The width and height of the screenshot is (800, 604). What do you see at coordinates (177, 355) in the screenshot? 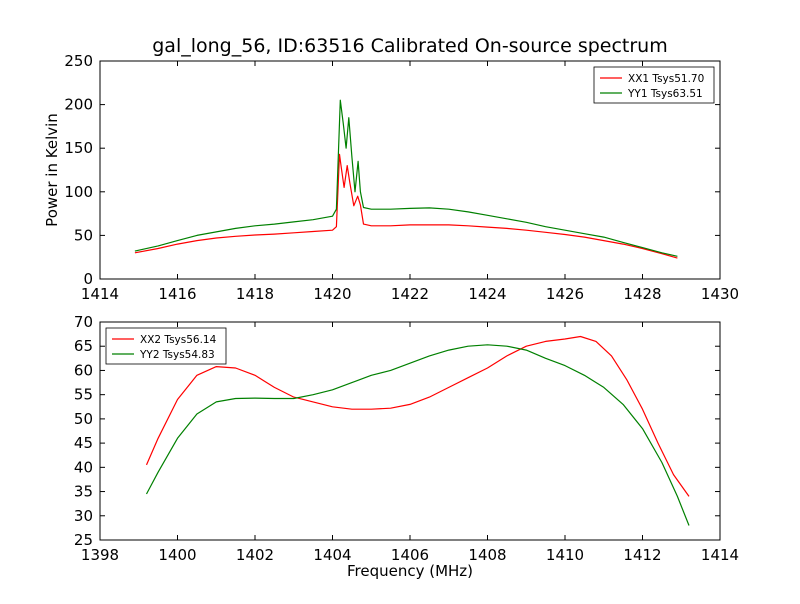
I see `legend-label: YY2 Tsys54.83` at bounding box center [177, 355].